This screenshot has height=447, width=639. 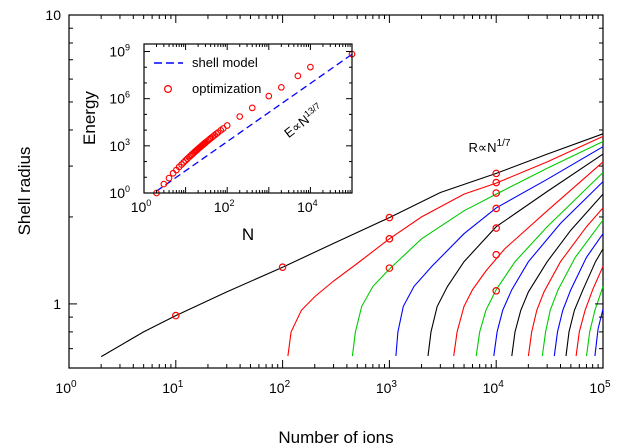 I want to click on inset-x-axis-title: N, so click(x=248, y=234).